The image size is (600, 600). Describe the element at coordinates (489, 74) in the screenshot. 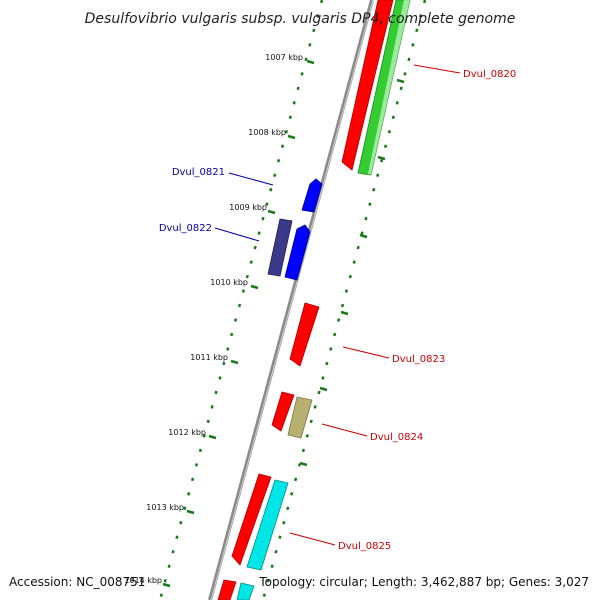

I see `gene-label-dvul-0820: Dvul_0820` at that location.